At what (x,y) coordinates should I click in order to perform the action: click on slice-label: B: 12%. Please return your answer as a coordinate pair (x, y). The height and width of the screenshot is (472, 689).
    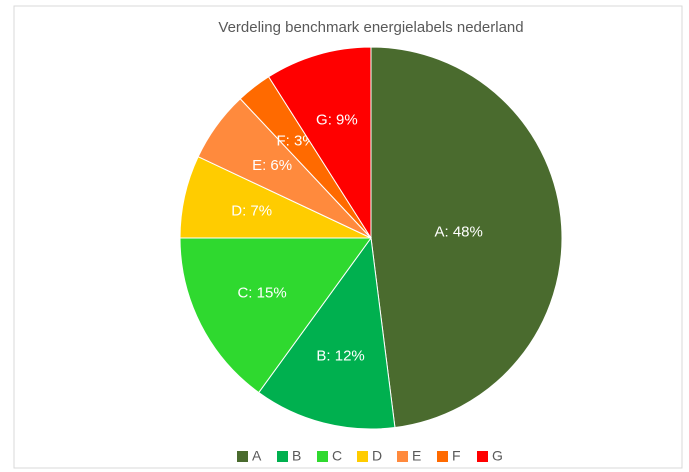
    Looking at the image, I should click on (340, 355).